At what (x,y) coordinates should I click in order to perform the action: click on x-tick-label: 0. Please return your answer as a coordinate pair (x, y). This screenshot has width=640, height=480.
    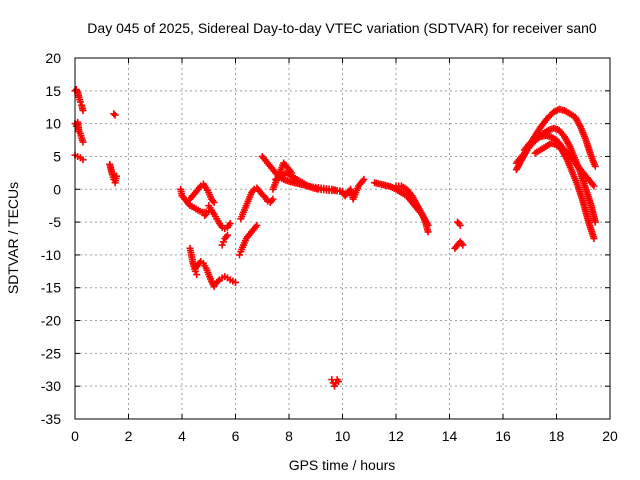
    Looking at the image, I should click on (75, 436).